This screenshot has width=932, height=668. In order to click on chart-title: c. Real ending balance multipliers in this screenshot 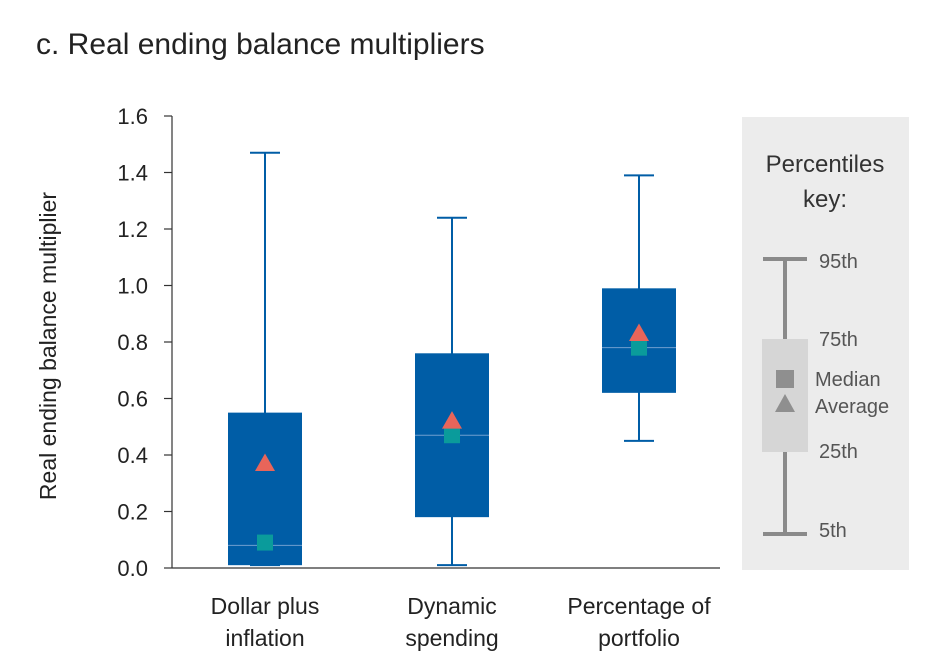, I will do `click(260, 44)`.